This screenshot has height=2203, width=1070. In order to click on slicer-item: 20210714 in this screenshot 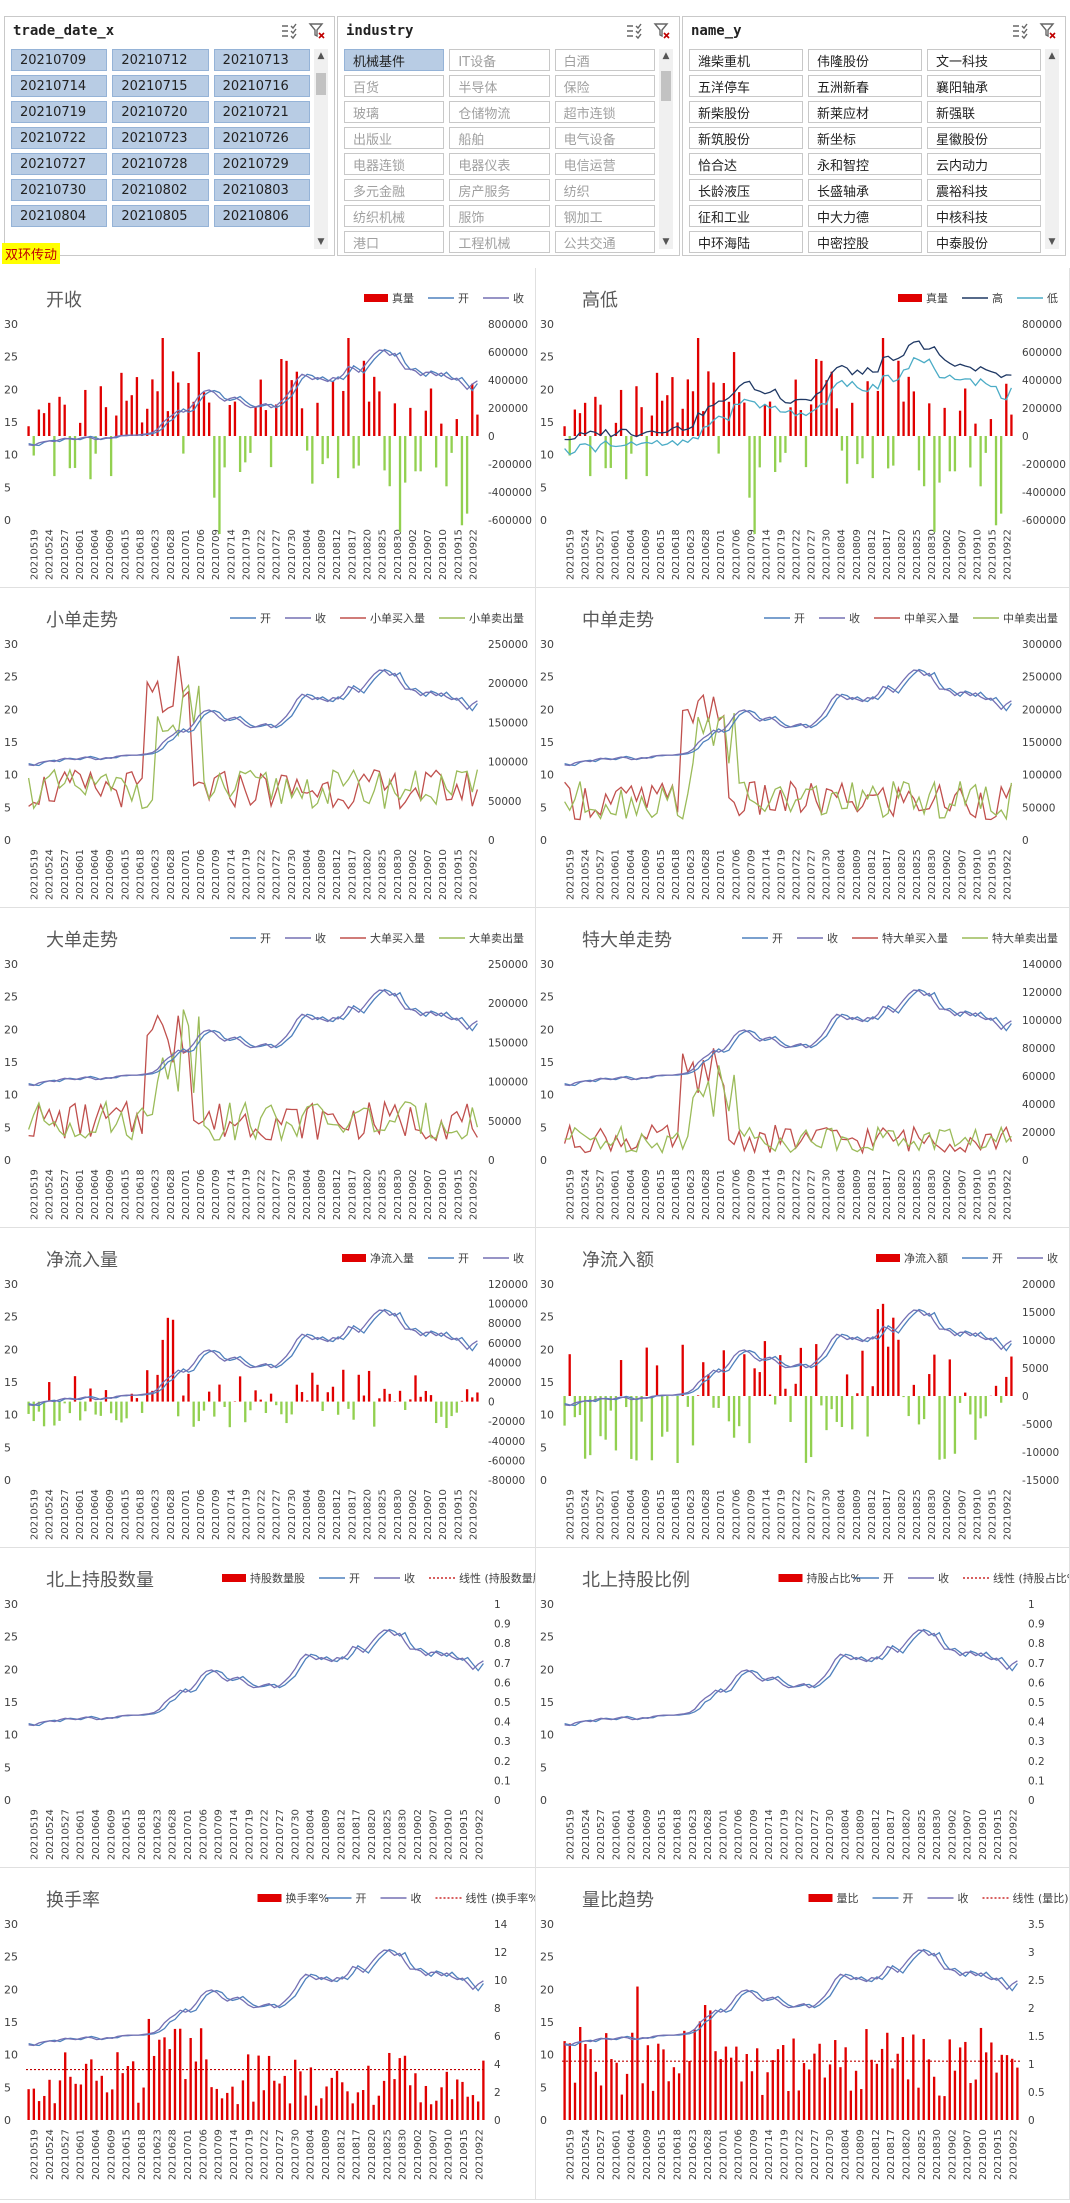, I will do `click(59, 86)`.